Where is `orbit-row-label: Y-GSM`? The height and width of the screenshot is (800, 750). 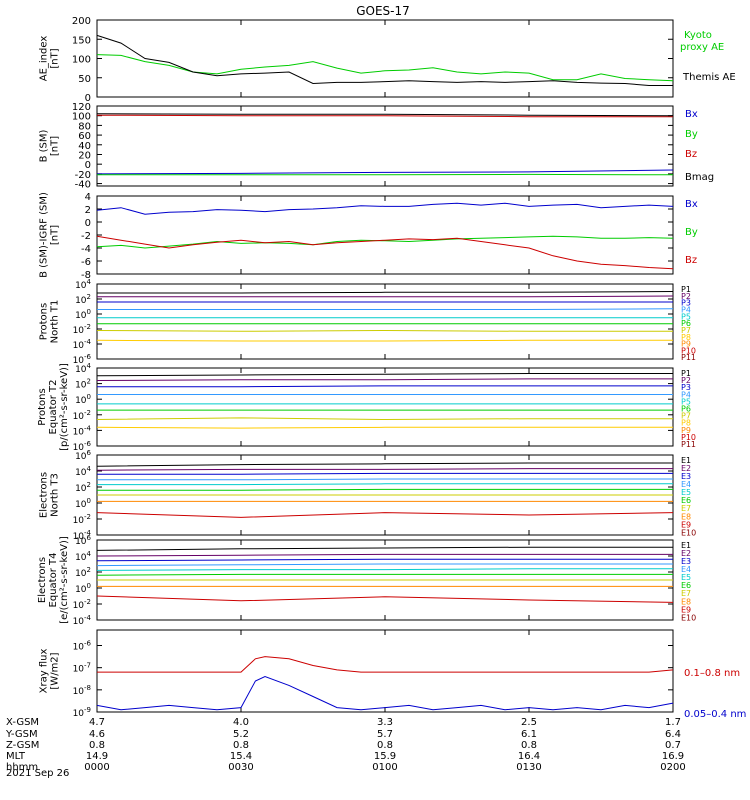 orbit-row-label: Y-GSM is located at coordinates (21, 734).